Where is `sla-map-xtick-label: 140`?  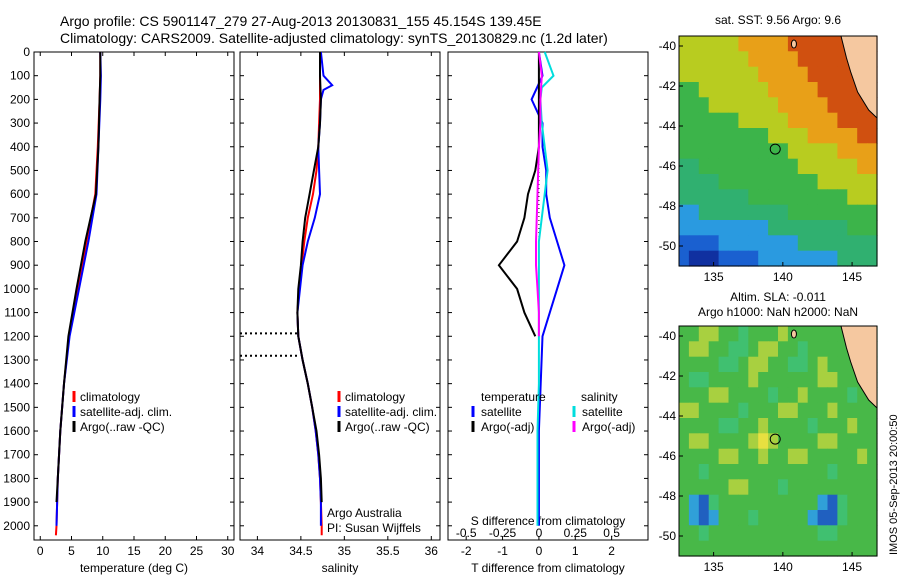 sla-map-xtick-label: 140 is located at coordinates (783, 567).